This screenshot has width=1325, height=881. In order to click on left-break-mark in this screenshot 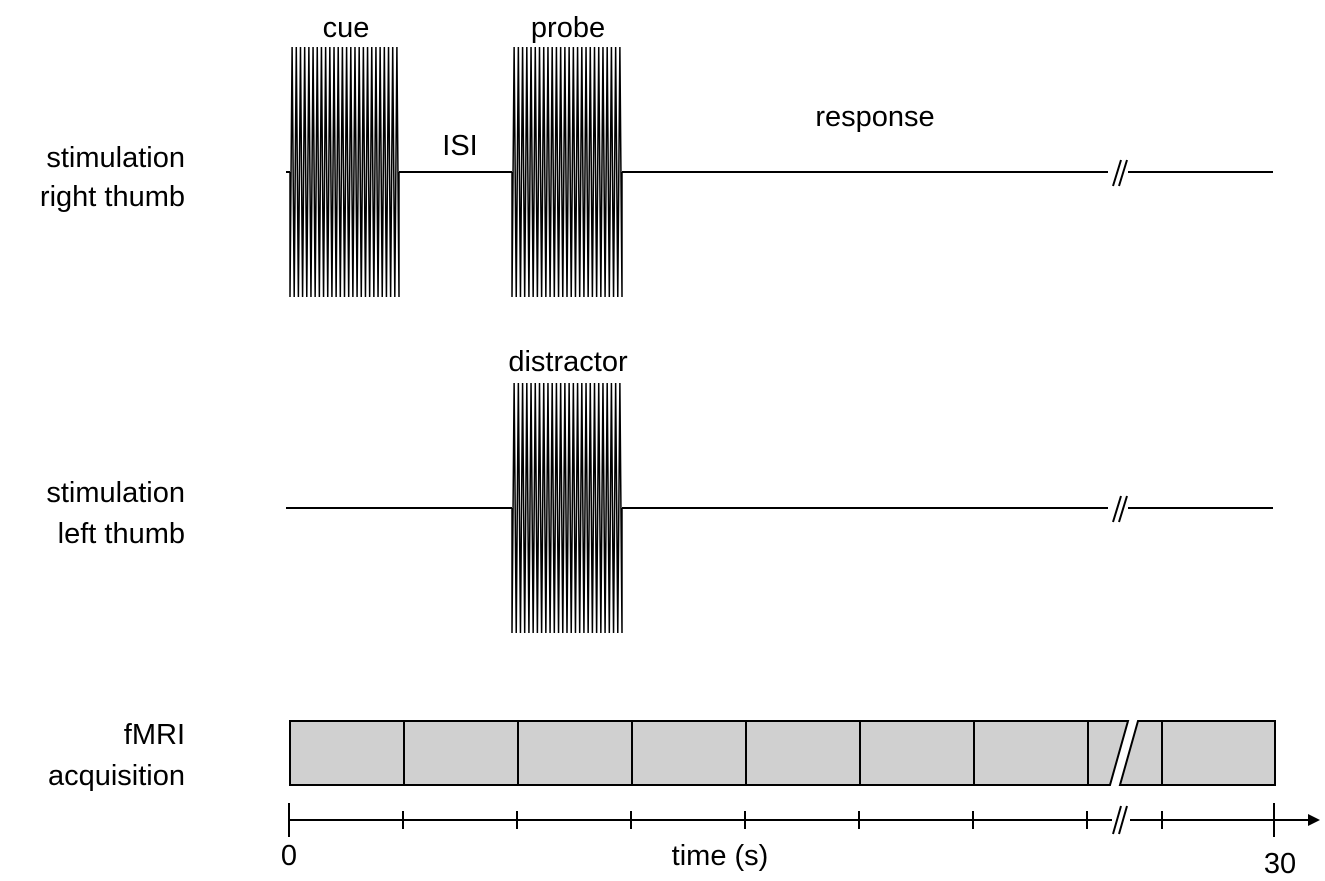, I will do `click(1120, 509)`.